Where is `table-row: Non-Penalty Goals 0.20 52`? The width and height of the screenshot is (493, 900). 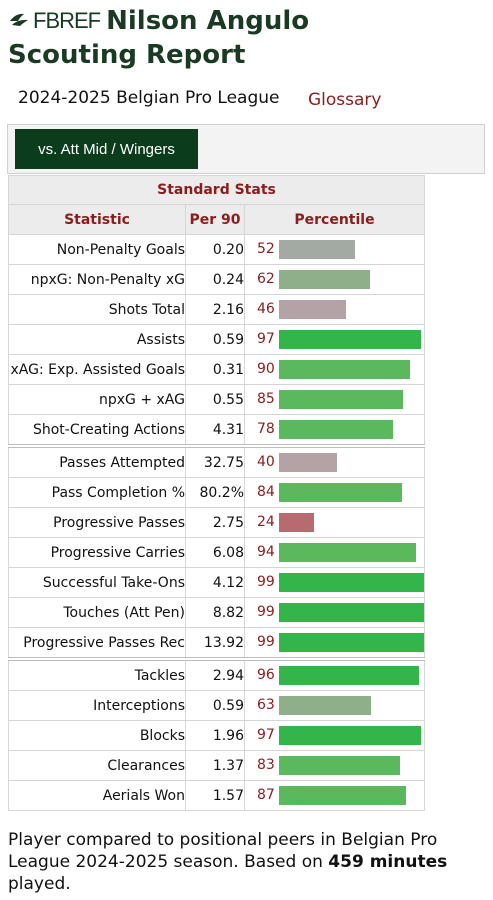 table-row: Non-Penalty Goals 0.20 52 is located at coordinates (216, 249).